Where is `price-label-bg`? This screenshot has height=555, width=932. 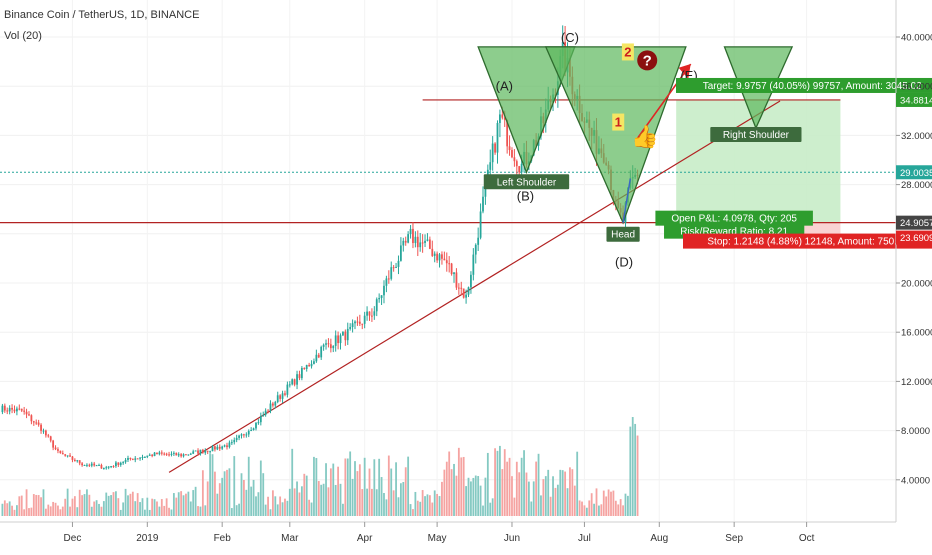
price-label-bg is located at coordinates (914, 172).